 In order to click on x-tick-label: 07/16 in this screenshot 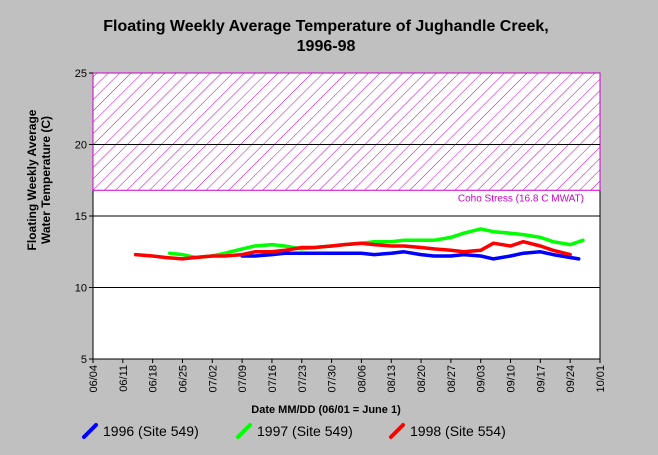, I will do `click(273, 379)`.